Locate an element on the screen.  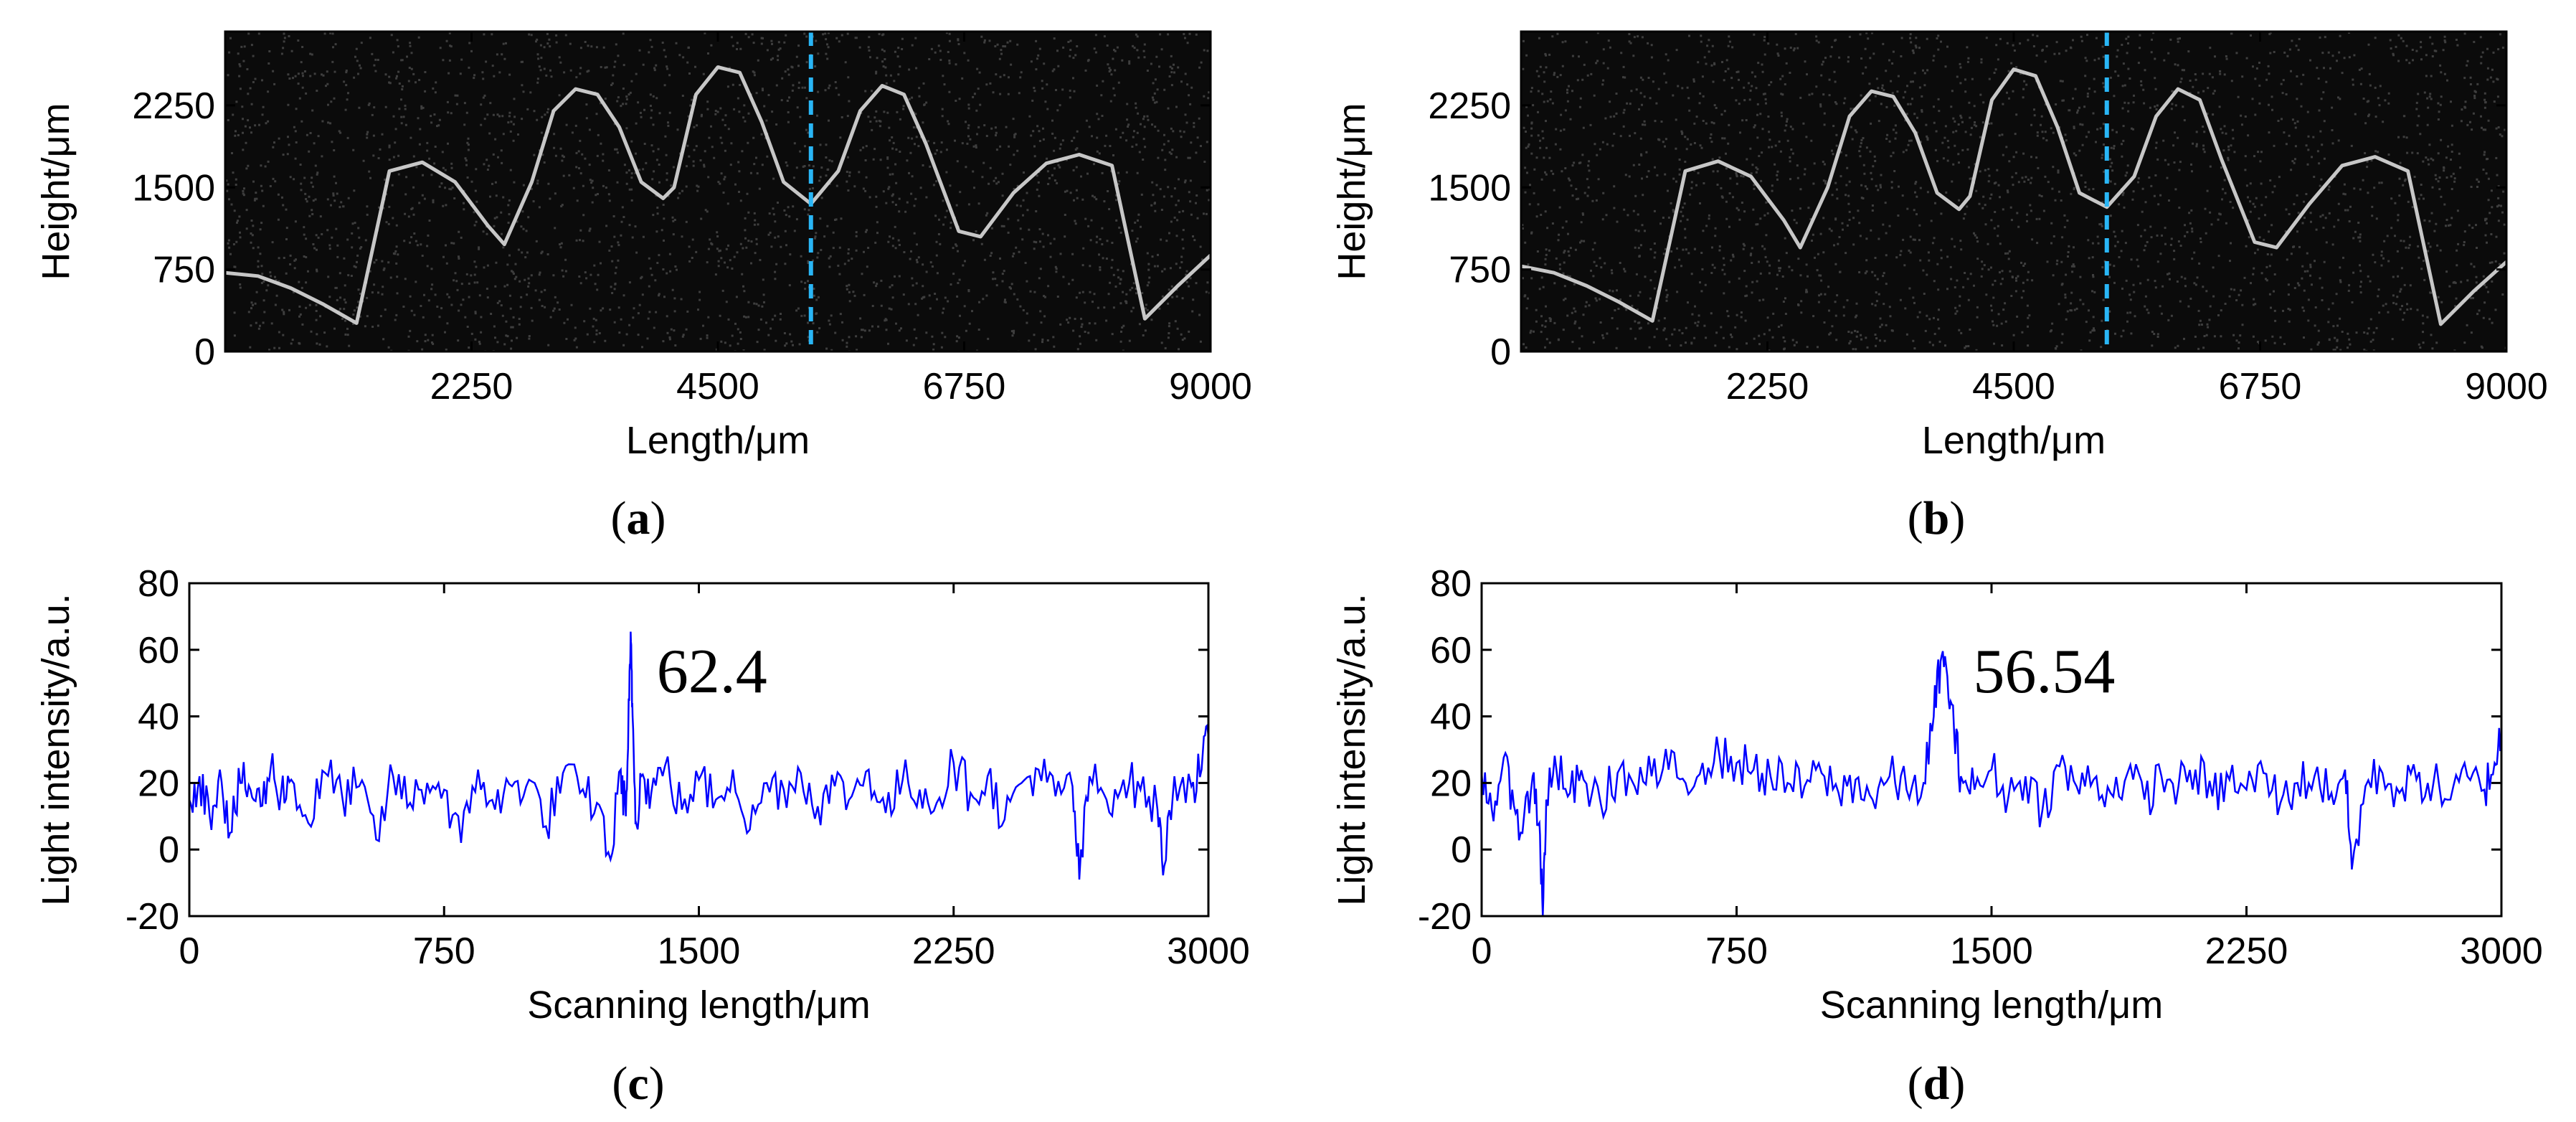
panel-caption: (a) is located at coordinates (638, 518).